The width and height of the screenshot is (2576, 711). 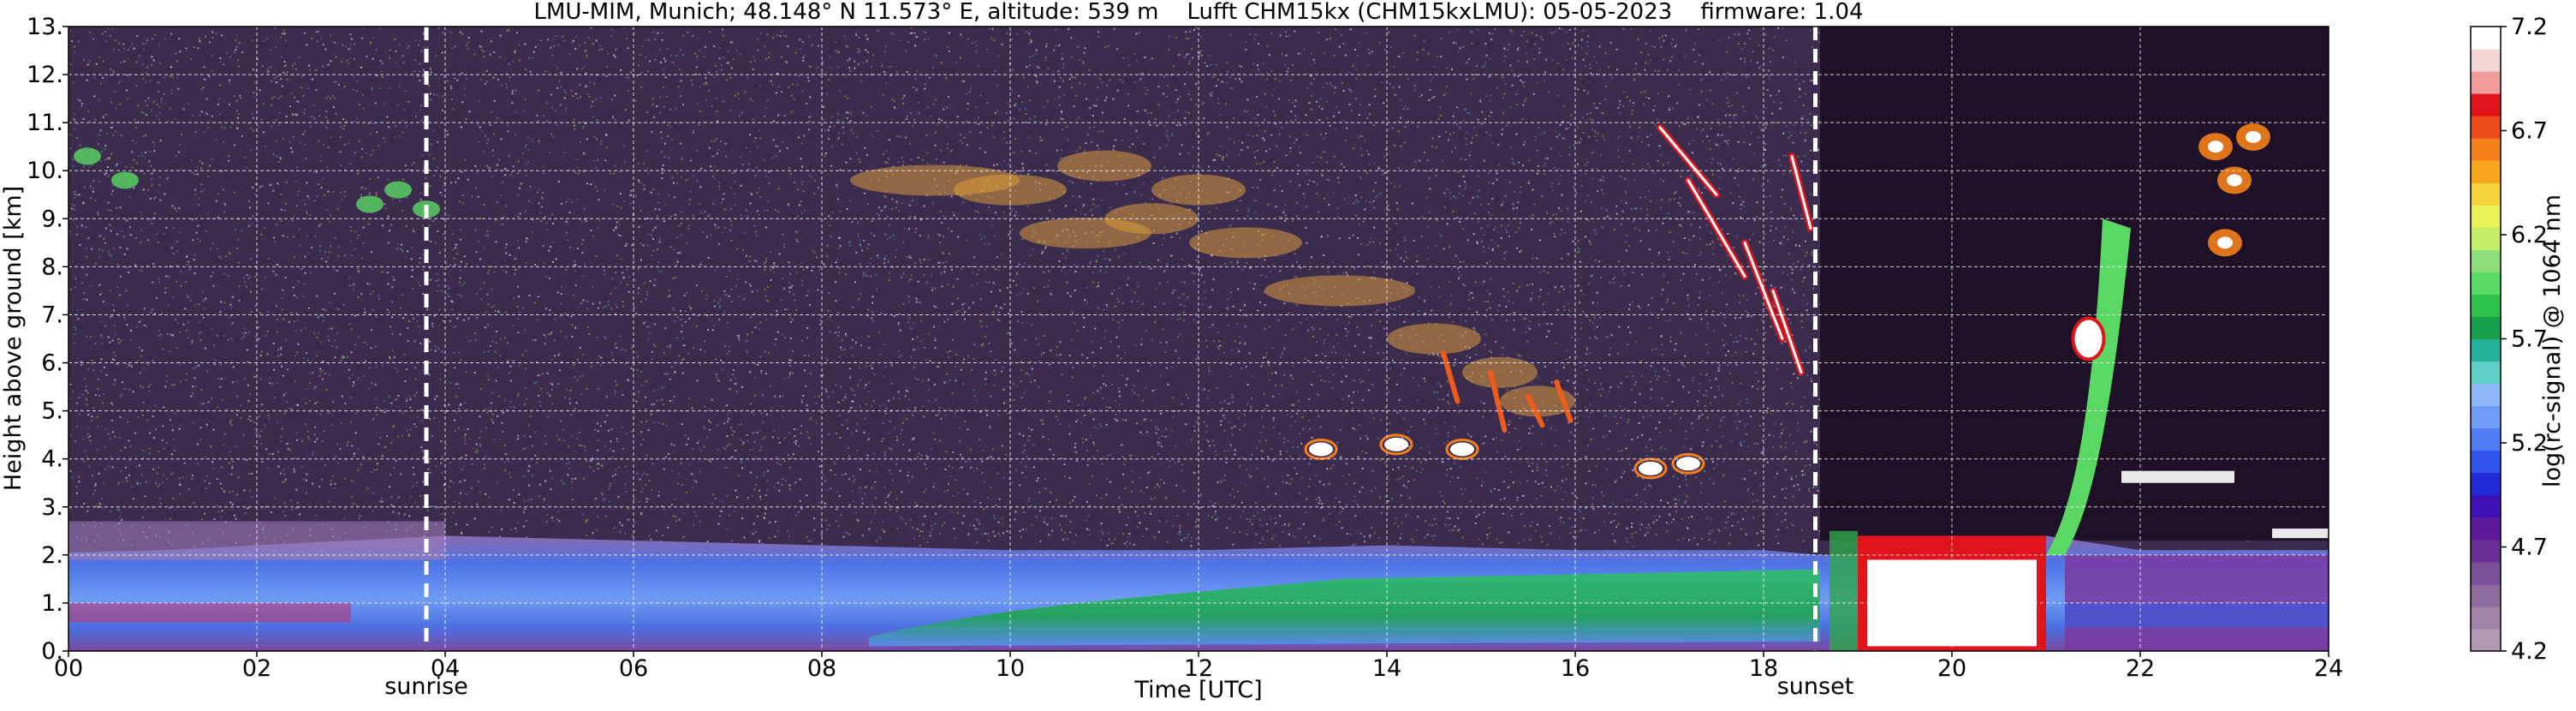 I want to click on y-tick-label: 11., so click(x=45, y=123).